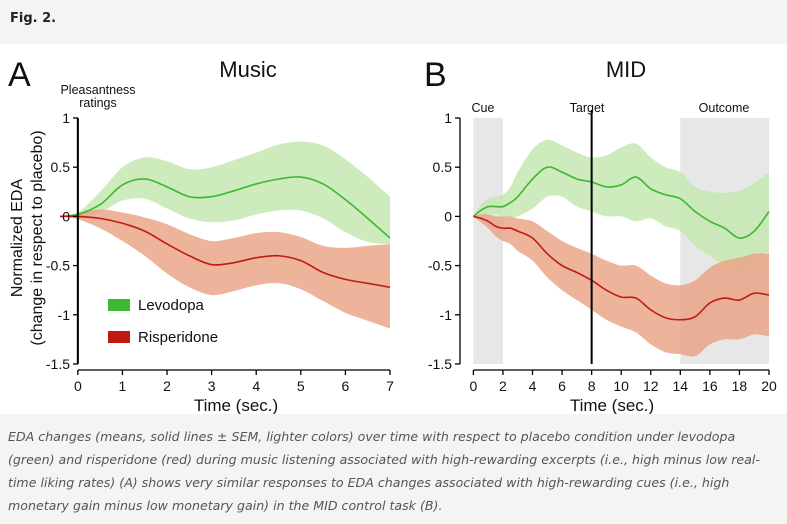  Describe the element at coordinates (488, 241) in the screenshot. I see `shaded-region-cue` at that location.